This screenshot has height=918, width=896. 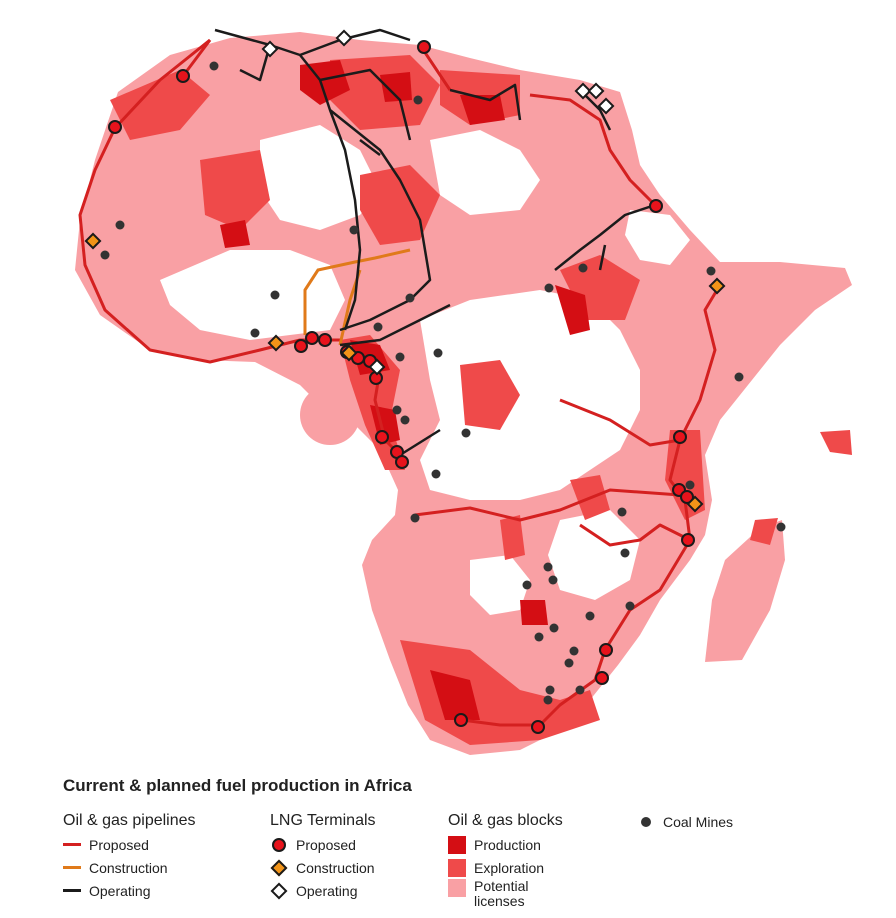 I want to click on legend-lng-heading: LNG Terminals, so click(x=323, y=820).